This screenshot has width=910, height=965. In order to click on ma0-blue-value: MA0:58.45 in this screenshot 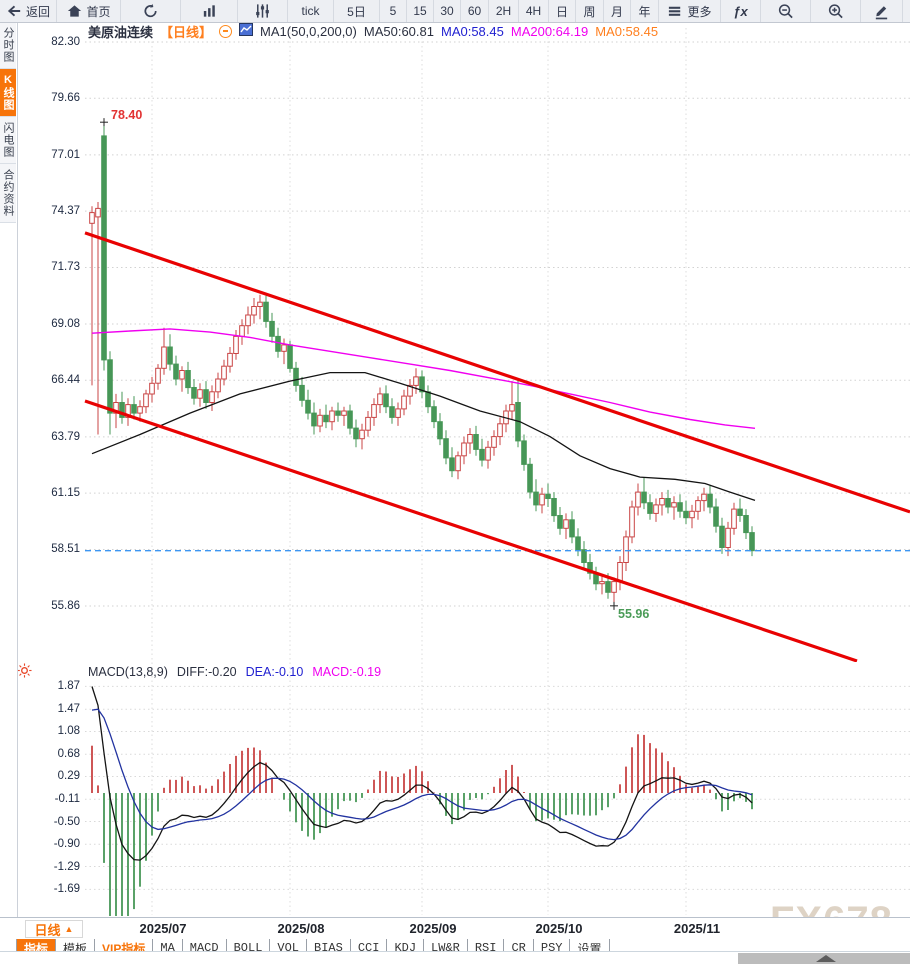, I will do `click(472, 31)`.